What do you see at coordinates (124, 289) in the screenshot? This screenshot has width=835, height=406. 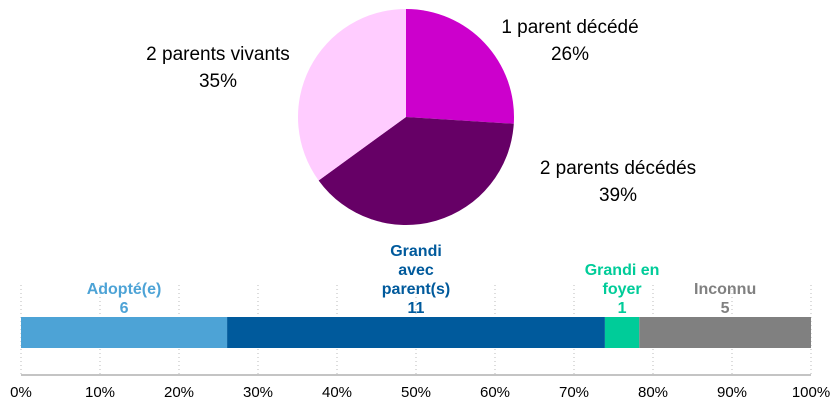 I see `legend-entry: Adopté(e)` at bounding box center [124, 289].